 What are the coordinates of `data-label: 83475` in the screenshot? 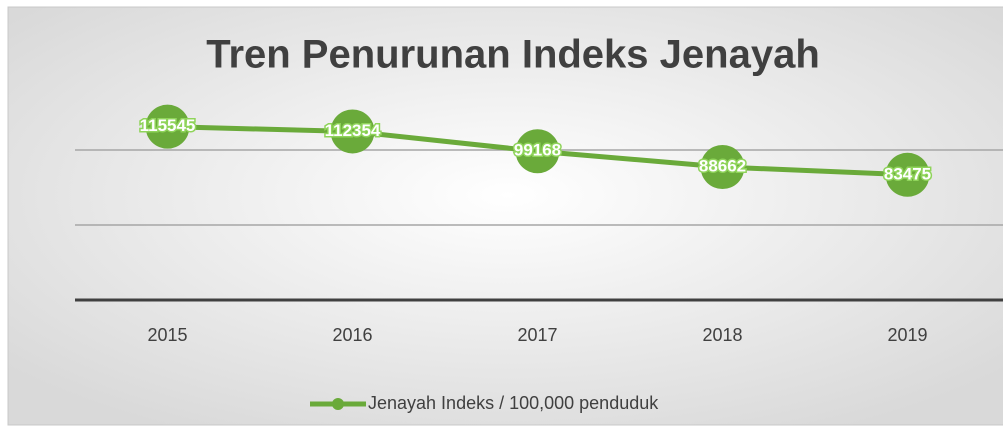 It's located at (907, 173).